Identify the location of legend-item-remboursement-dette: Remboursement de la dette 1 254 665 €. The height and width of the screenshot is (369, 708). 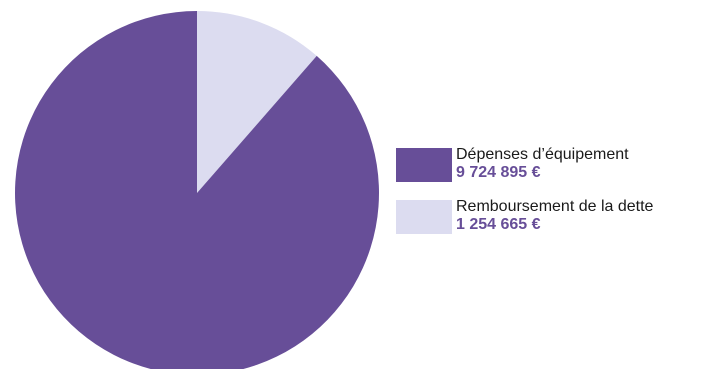
(524, 216).